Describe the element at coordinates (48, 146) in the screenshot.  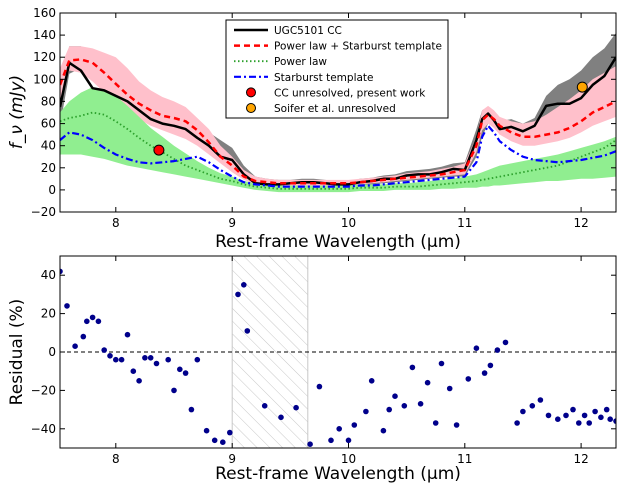
I see `y-tick-label: 40` at that location.